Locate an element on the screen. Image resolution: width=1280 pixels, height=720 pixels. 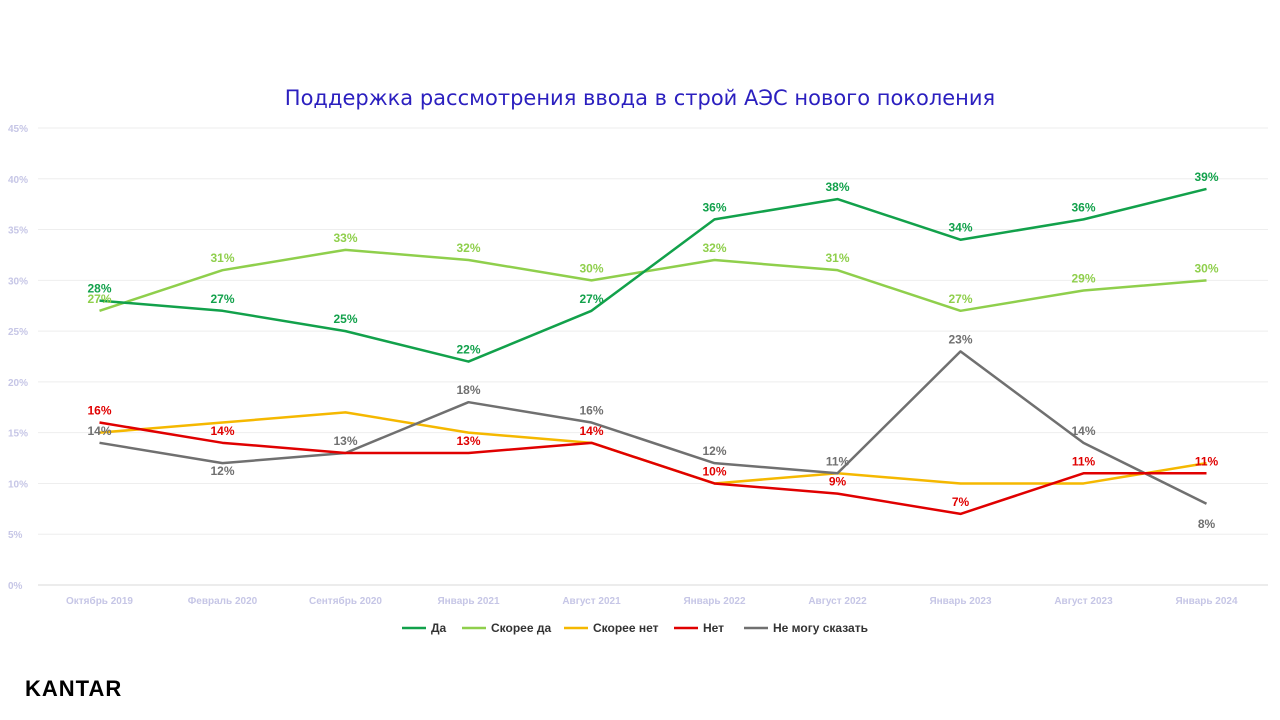
data-label: 23% is located at coordinates (960, 339).